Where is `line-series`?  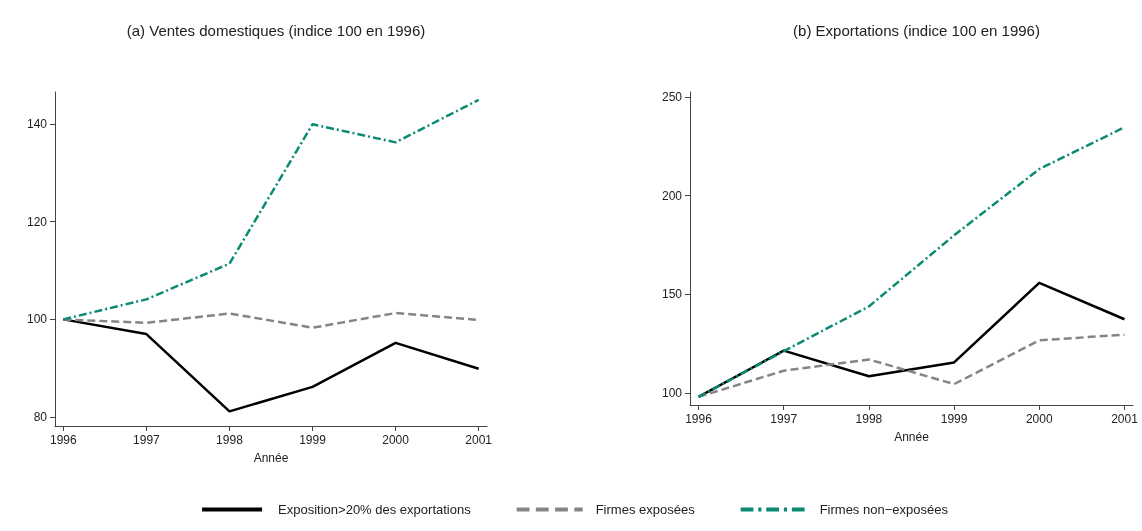
line-series is located at coordinates (911, 366).